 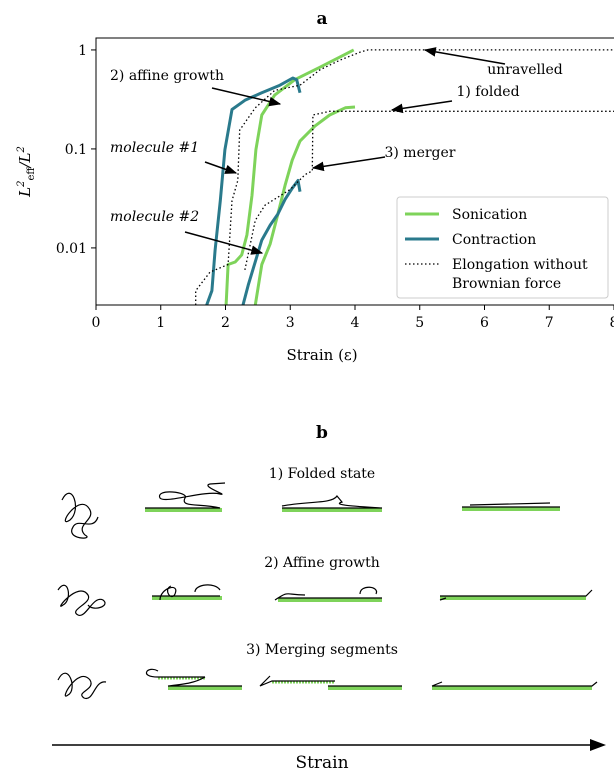 I want to click on x-tick-label: 3, so click(x=290, y=323).